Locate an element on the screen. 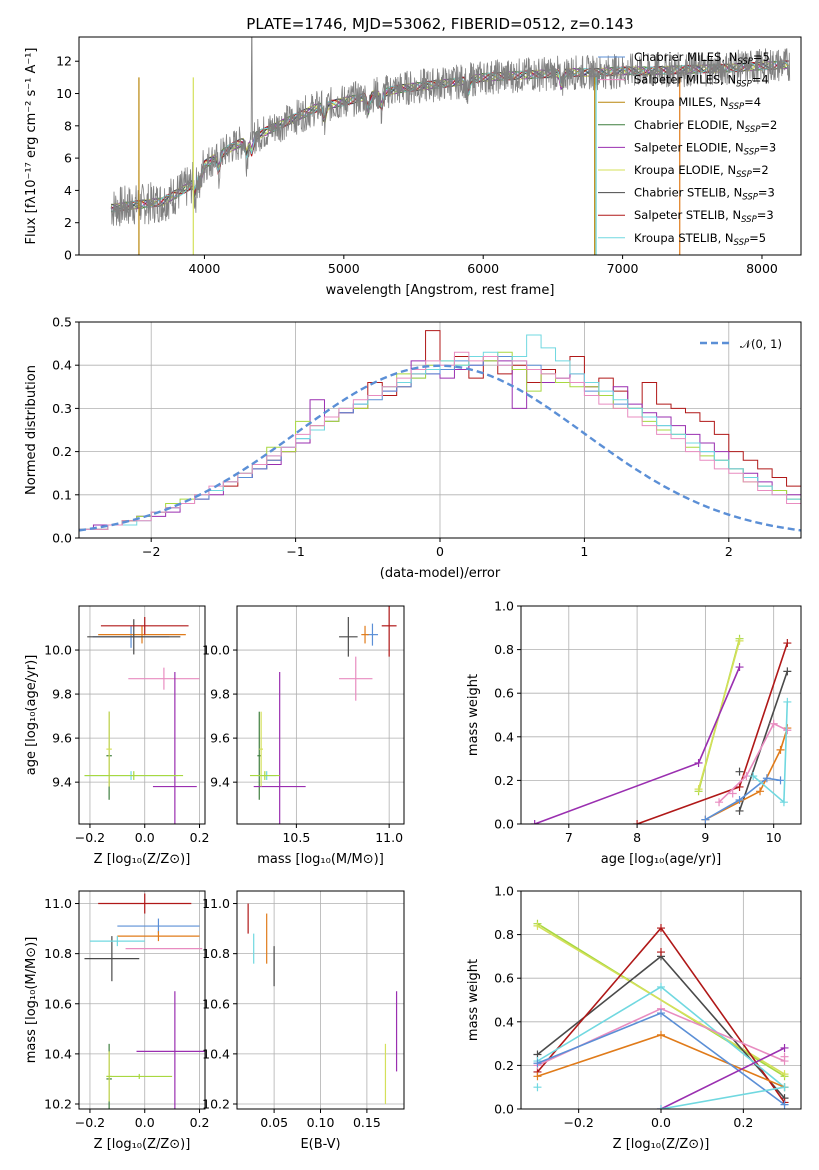  y-tick-label: 0.4 is located at coordinates (62, 365).